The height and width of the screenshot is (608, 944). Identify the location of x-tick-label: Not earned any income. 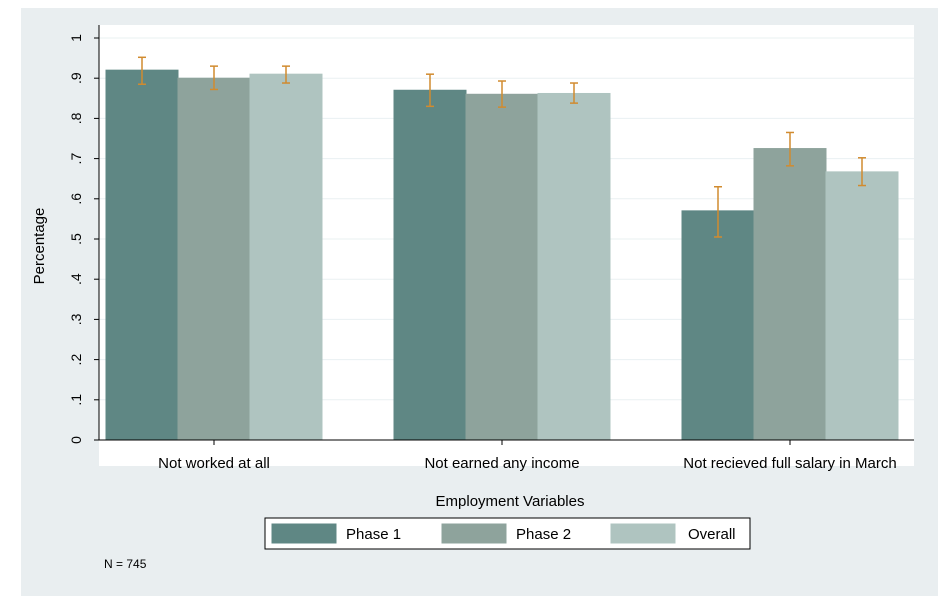
(501, 463).